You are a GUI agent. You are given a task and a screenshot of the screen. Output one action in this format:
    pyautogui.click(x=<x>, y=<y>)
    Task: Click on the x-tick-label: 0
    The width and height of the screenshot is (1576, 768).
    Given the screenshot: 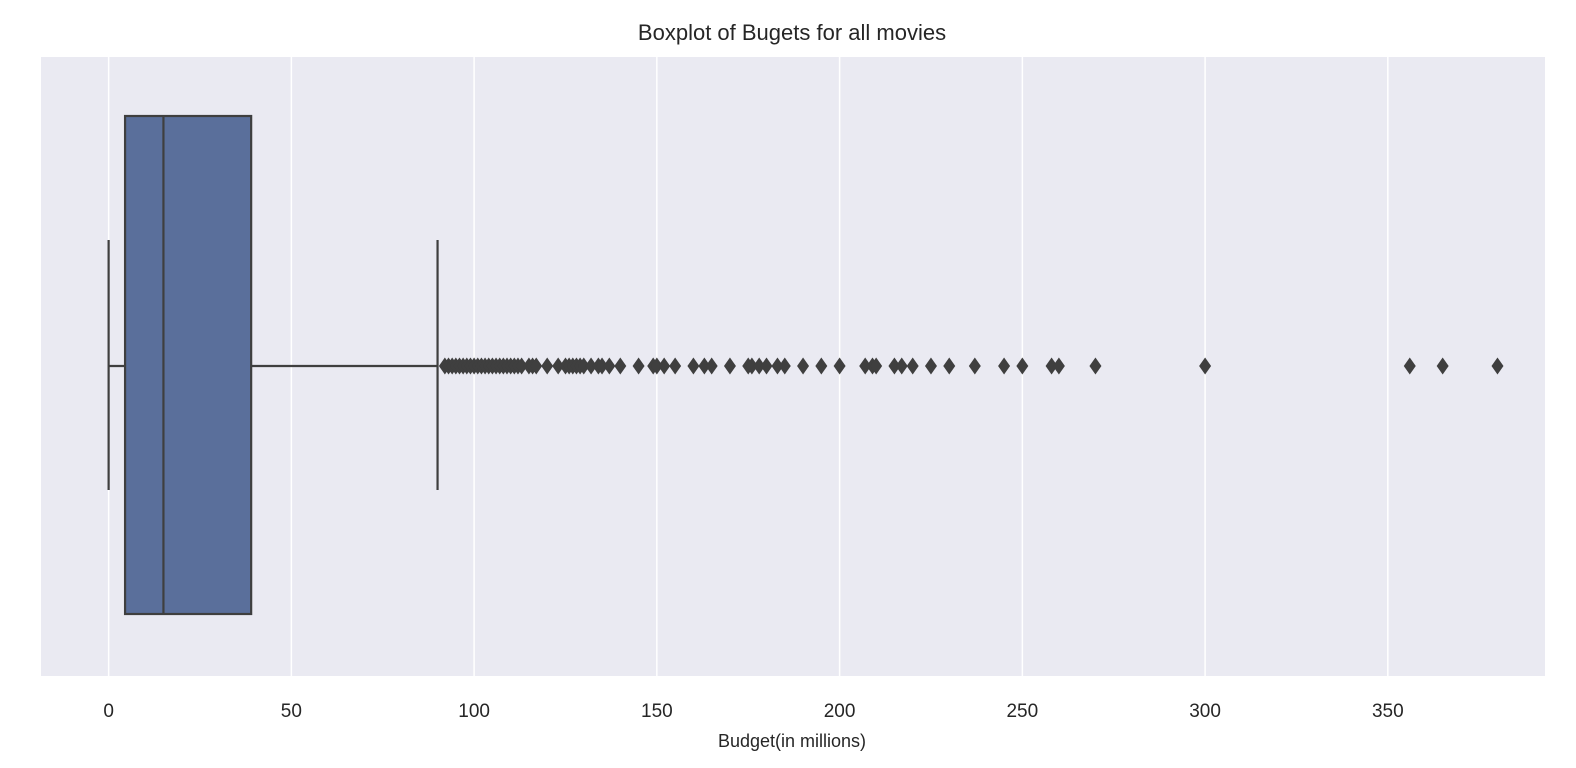 What is the action you would take?
    pyautogui.click(x=108, y=711)
    